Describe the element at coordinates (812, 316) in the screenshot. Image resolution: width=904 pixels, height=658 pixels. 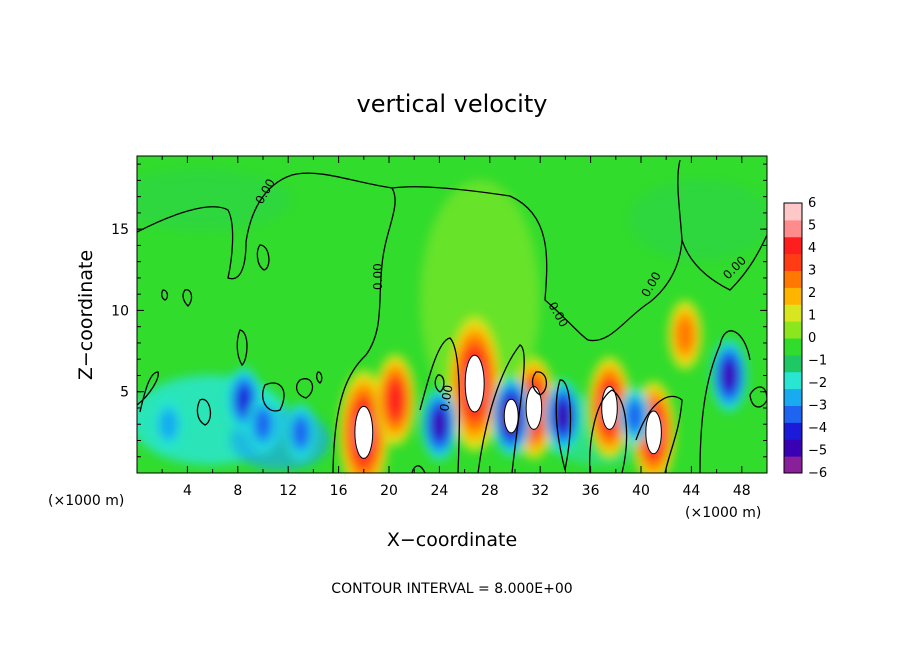
I see `colorbar-tick-label: 1` at that location.